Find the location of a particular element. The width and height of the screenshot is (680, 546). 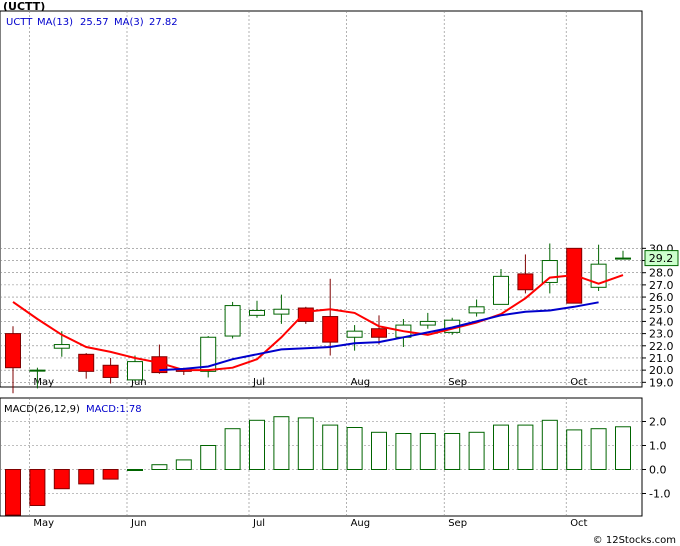

price-tick-label: 24.0 is located at coordinates (661, 321).